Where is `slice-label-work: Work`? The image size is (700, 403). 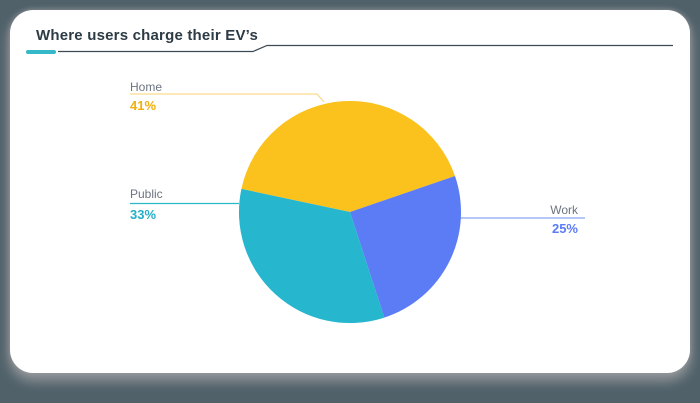
slice-label-work: Work is located at coordinates (564, 210).